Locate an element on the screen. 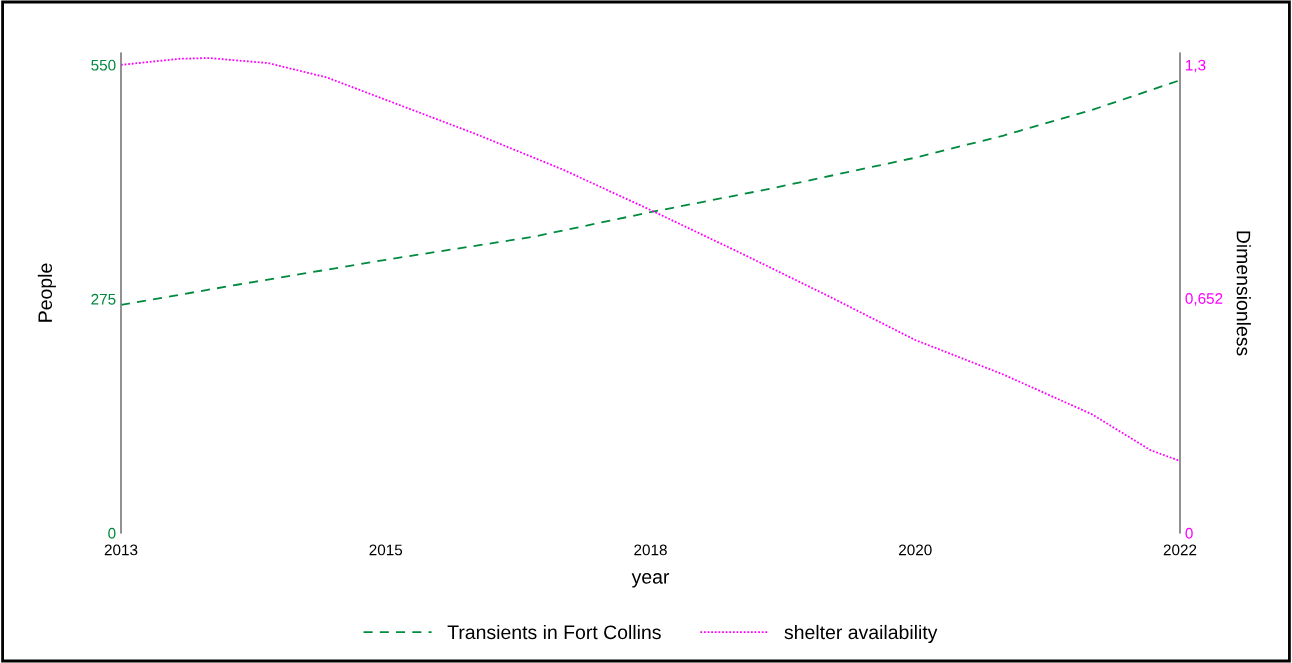  x-tick-label: 2013 is located at coordinates (121, 550).